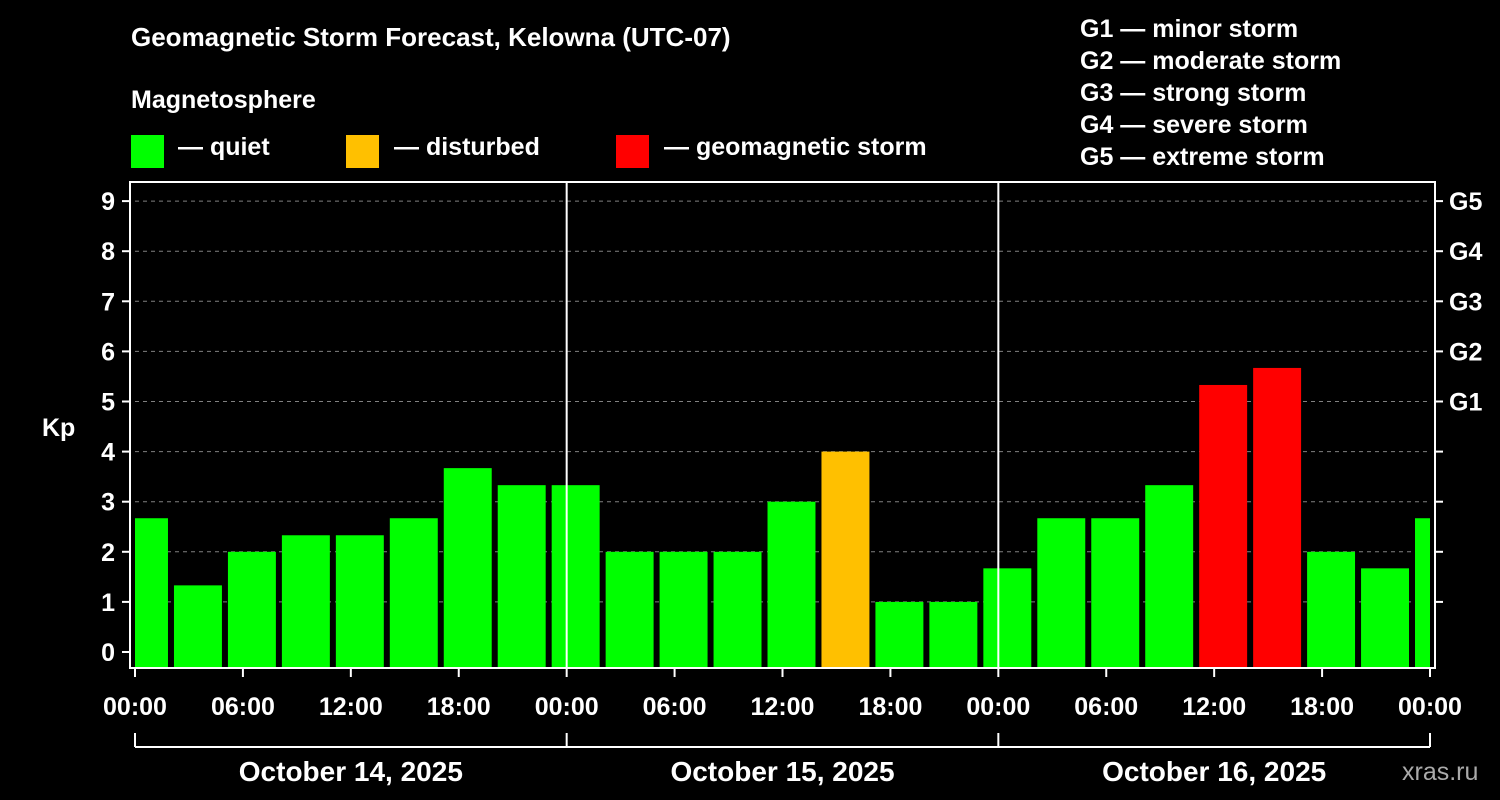 This screenshot has width=1500, height=800. I want to click on storm-scale-g5: G5 — extreme storm, so click(1202, 157).